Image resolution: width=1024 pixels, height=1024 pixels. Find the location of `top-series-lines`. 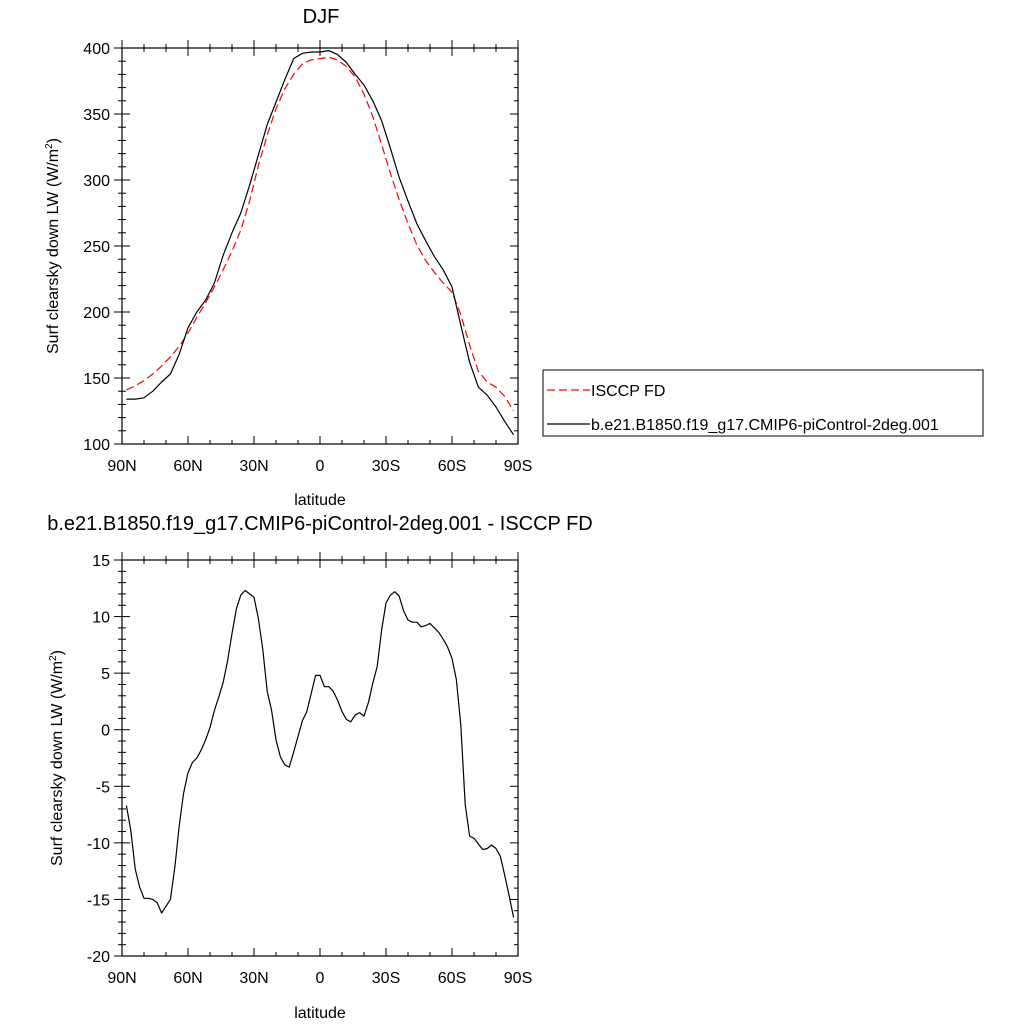

top-series-lines is located at coordinates (320, 242).